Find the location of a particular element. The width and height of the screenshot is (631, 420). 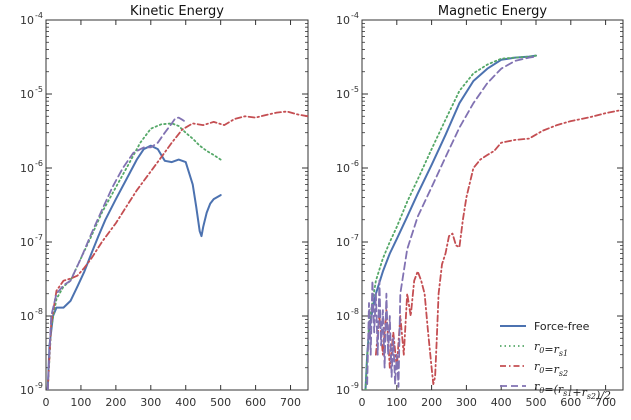

chart-title: Kinetic Energy is located at coordinates (177, 11).